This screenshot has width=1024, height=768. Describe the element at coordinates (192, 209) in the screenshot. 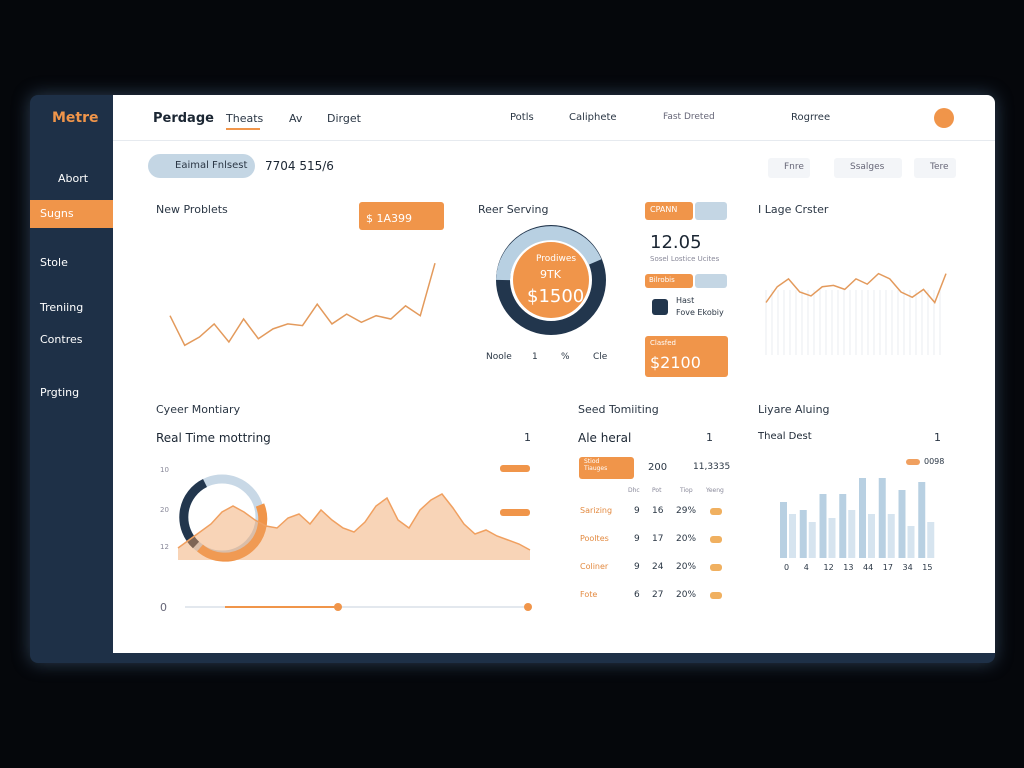

I see `card-title: New Problets` at that location.